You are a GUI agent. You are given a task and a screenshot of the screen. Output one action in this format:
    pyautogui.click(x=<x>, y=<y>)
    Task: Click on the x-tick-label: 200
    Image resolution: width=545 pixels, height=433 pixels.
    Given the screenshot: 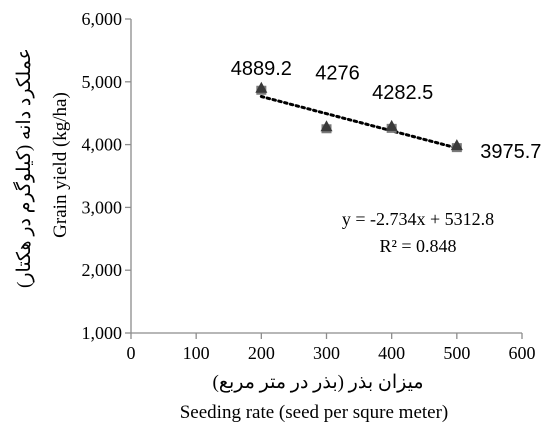 What is the action you would take?
    pyautogui.click(x=261, y=353)
    